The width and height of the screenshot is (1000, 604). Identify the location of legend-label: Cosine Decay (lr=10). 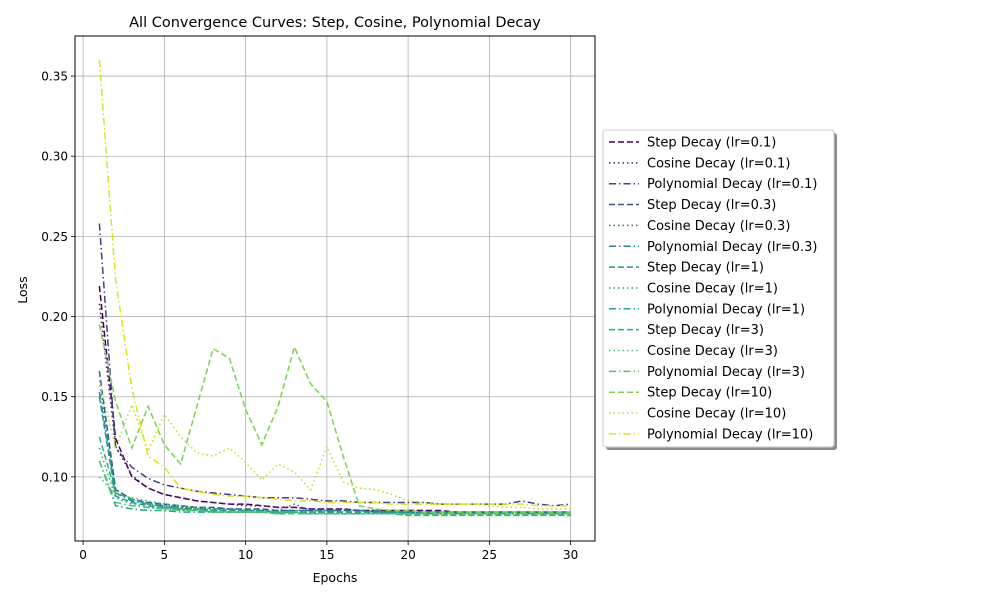
(716, 414).